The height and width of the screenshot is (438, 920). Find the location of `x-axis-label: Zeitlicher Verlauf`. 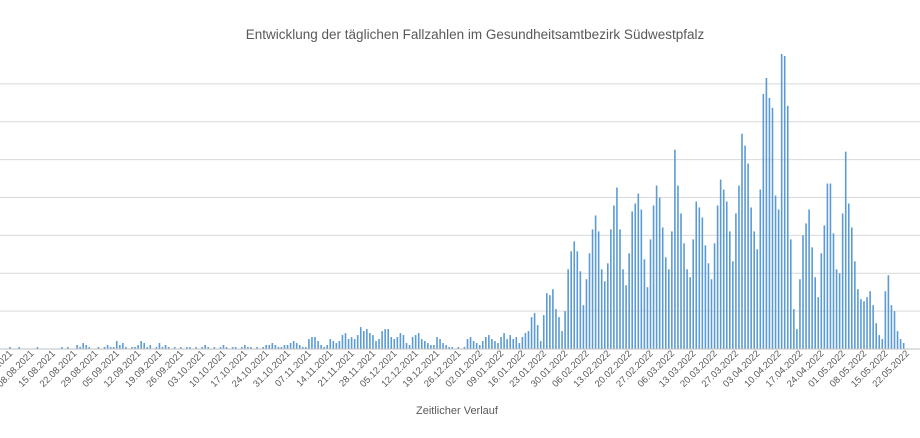

x-axis-label: Zeitlicher Verlauf is located at coordinates (457, 411).